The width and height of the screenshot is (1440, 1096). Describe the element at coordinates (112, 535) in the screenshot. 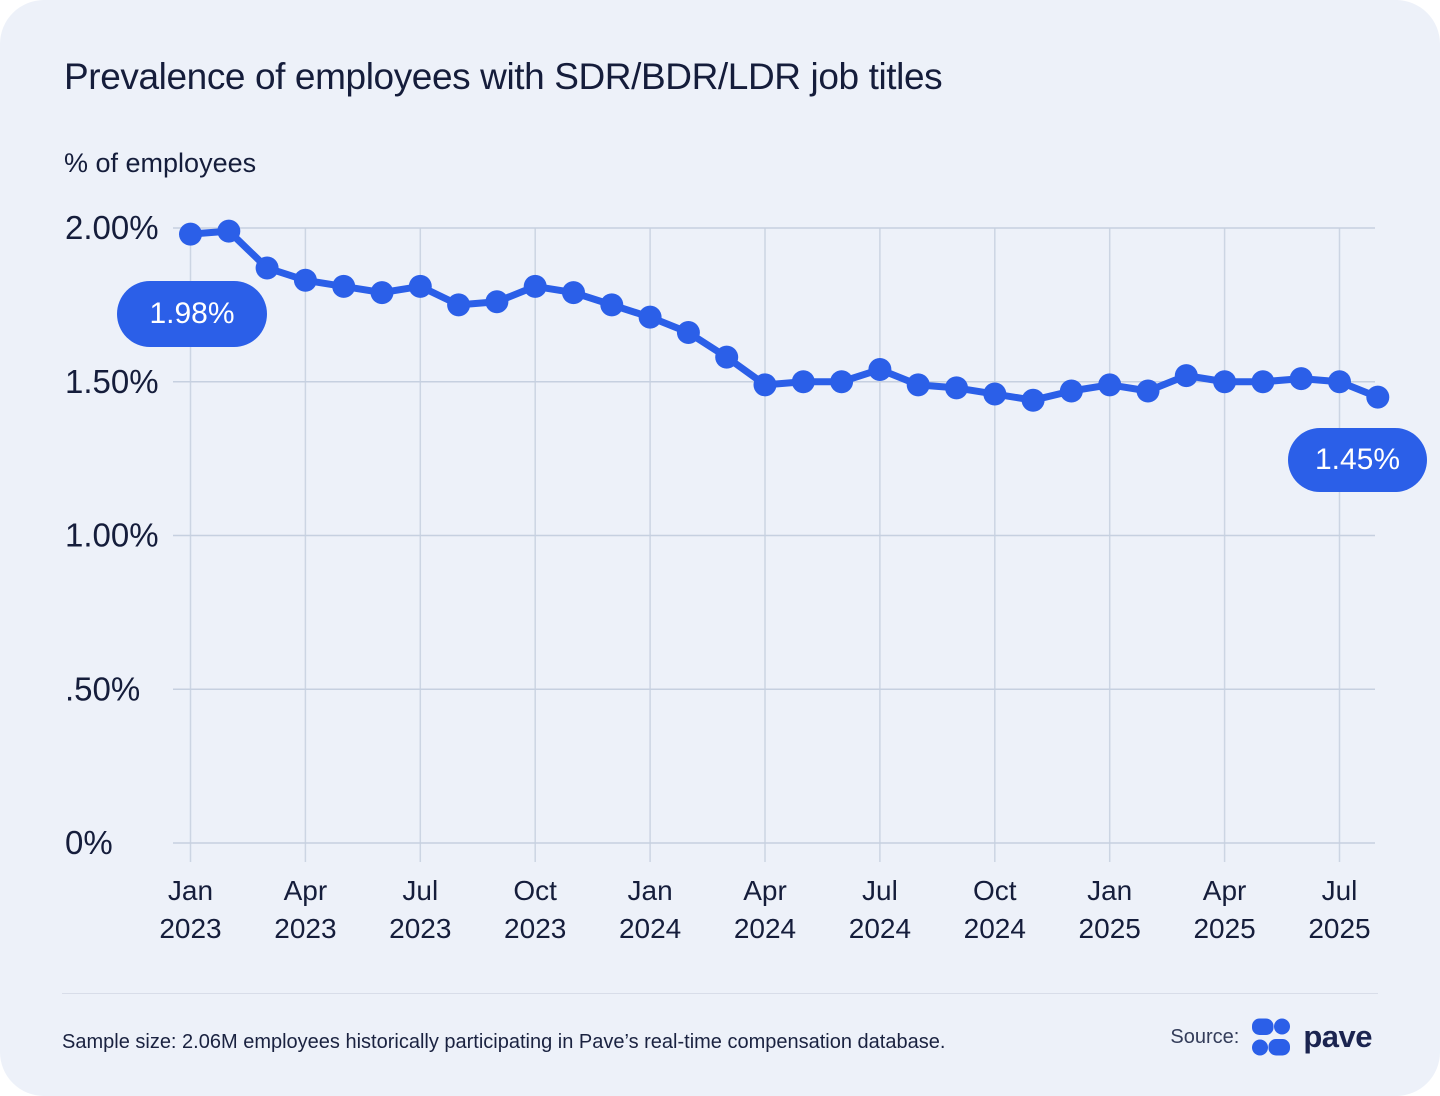

I see `svg-text: 1.00%` at that location.